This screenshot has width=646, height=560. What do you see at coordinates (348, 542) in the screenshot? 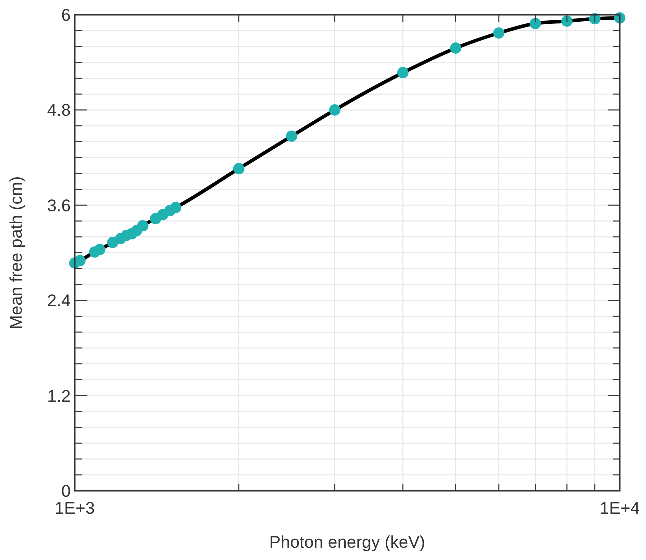
I see `x-axis-title: Photon energy (keV)` at bounding box center [348, 542].